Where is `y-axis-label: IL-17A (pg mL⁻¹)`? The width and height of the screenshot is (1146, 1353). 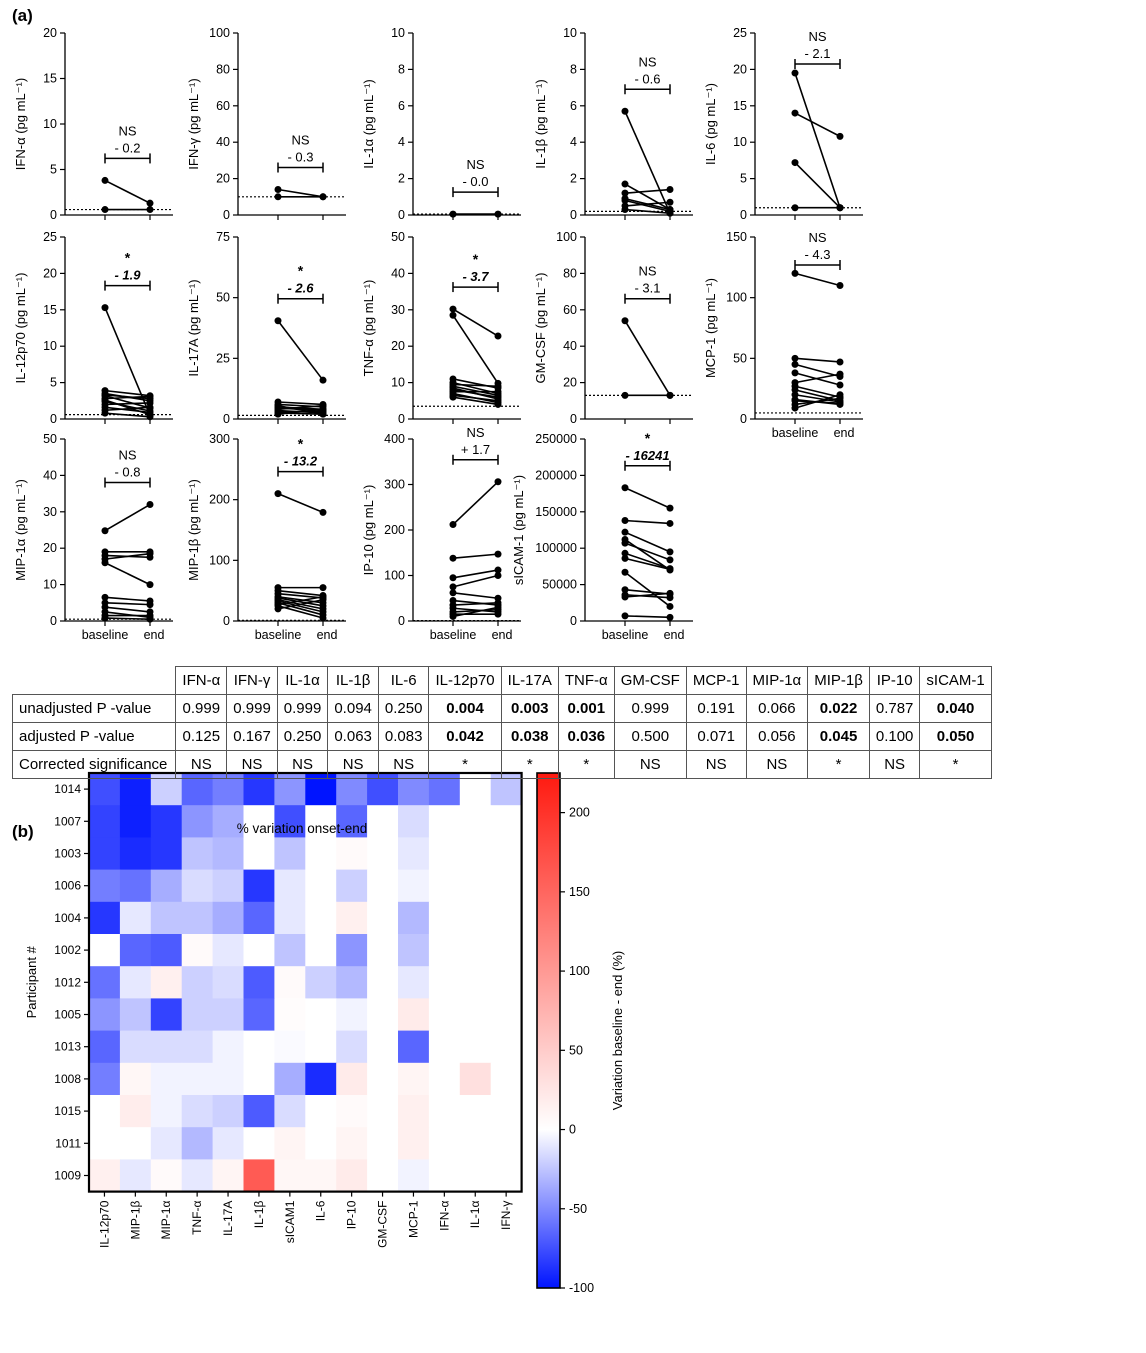
y-axis-label: IL-17A (pg mL⁻¹) is located at coordinates (193, 327).